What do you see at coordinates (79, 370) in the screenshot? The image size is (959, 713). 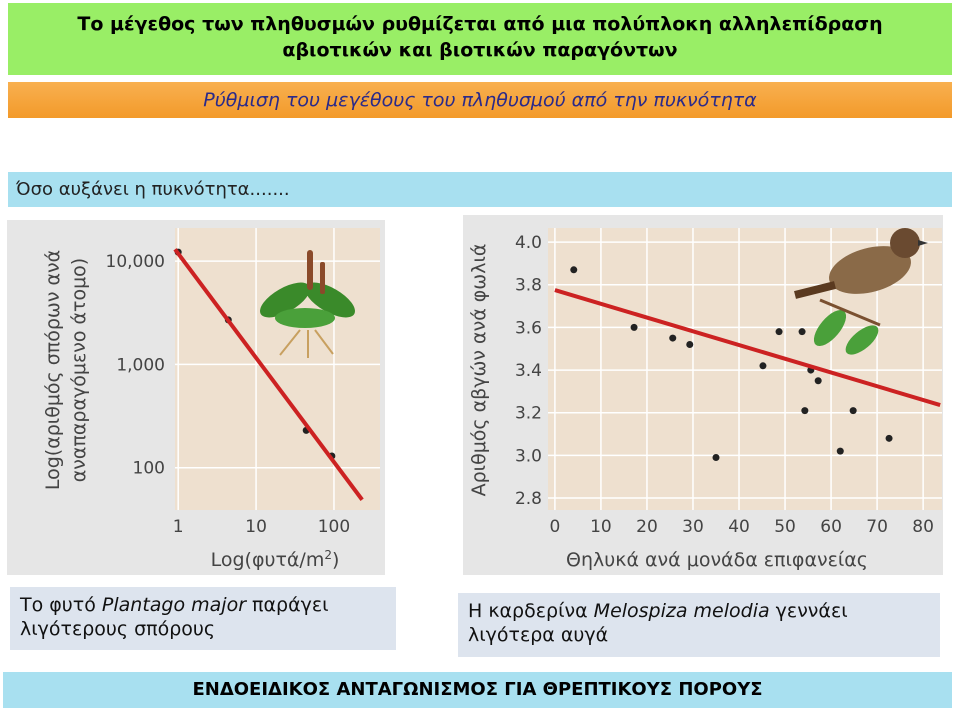 I see `y-axis-label: αναπαραγόμενο άτομο)` at bounding box center [79, 370].